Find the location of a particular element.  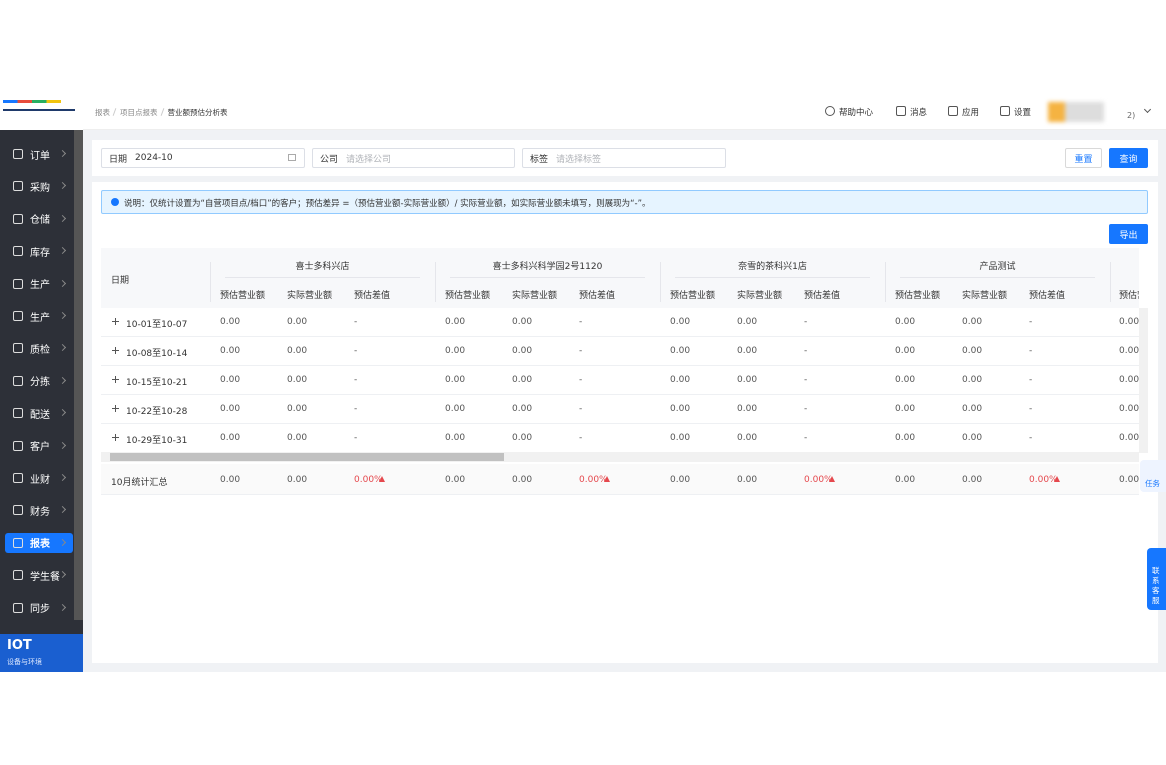

filter-label: 日期 is located at coordinates (118, 159).